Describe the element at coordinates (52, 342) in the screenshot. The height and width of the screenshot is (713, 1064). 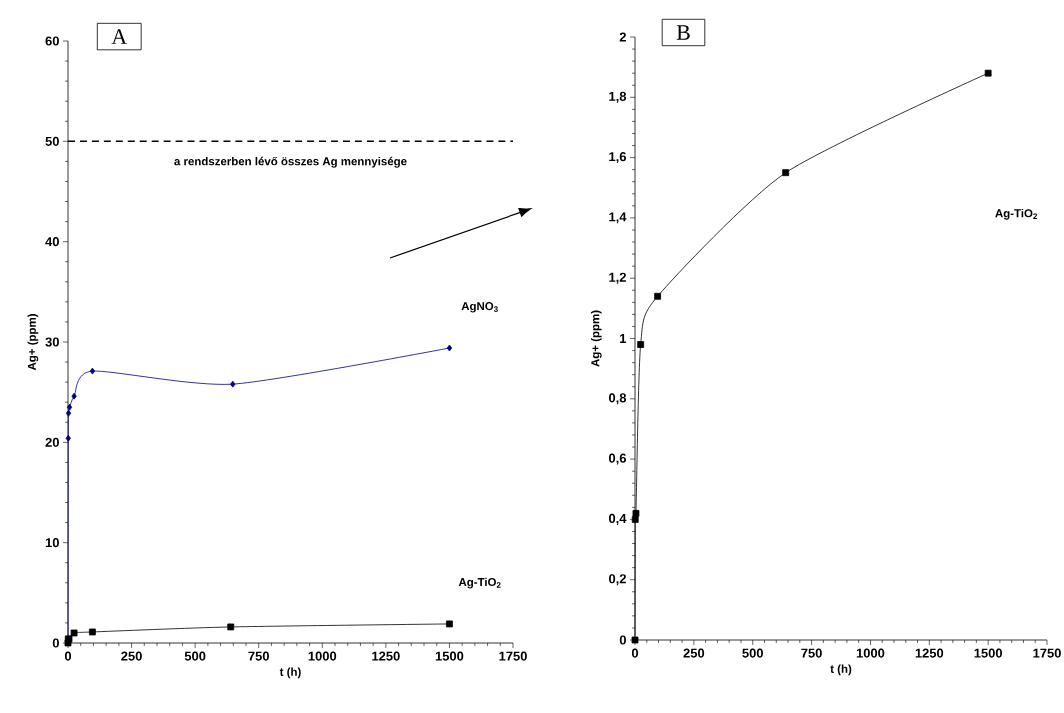
I see `y-tick-label: 30` at that location.